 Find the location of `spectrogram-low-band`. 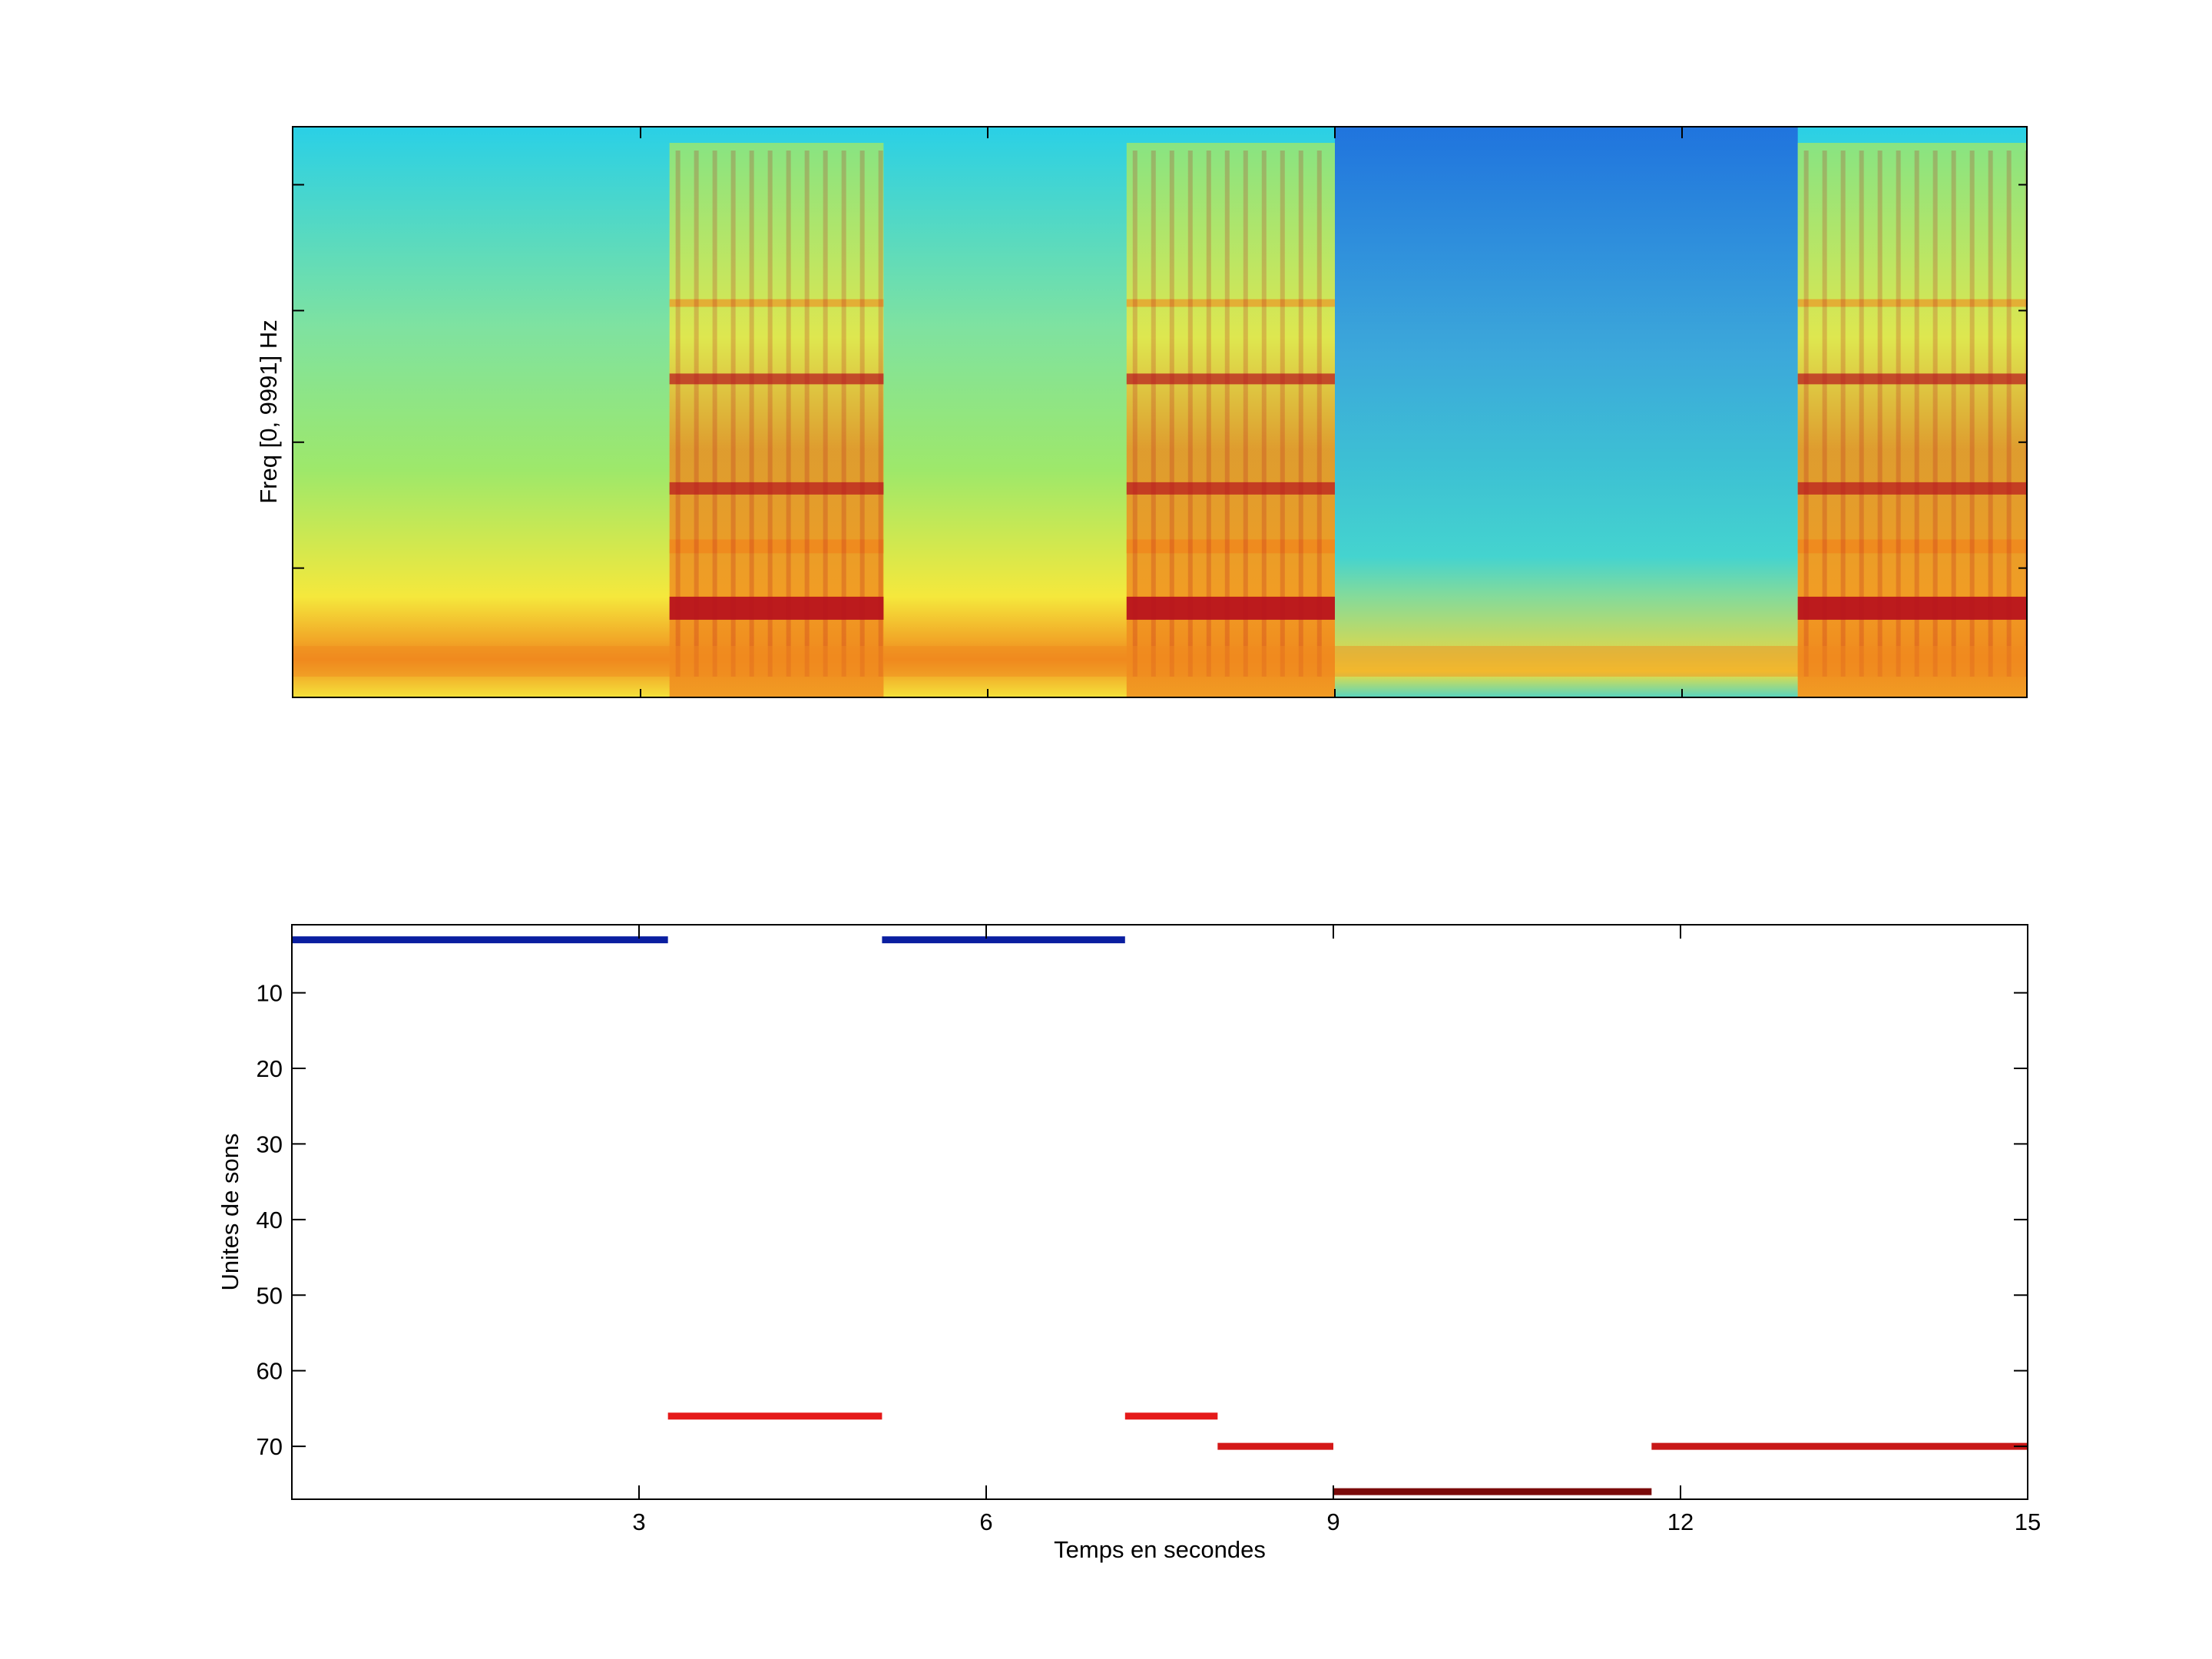

spectrogram-low-band is located at coordinates (1159, 661).